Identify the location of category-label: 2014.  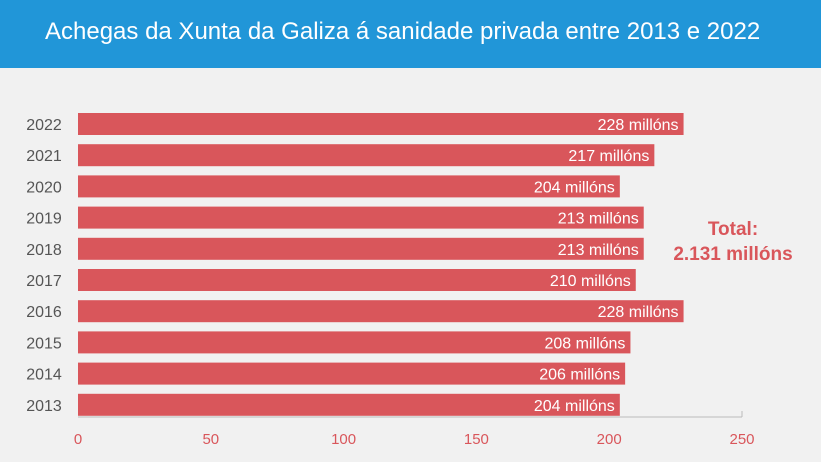
(44, 375).